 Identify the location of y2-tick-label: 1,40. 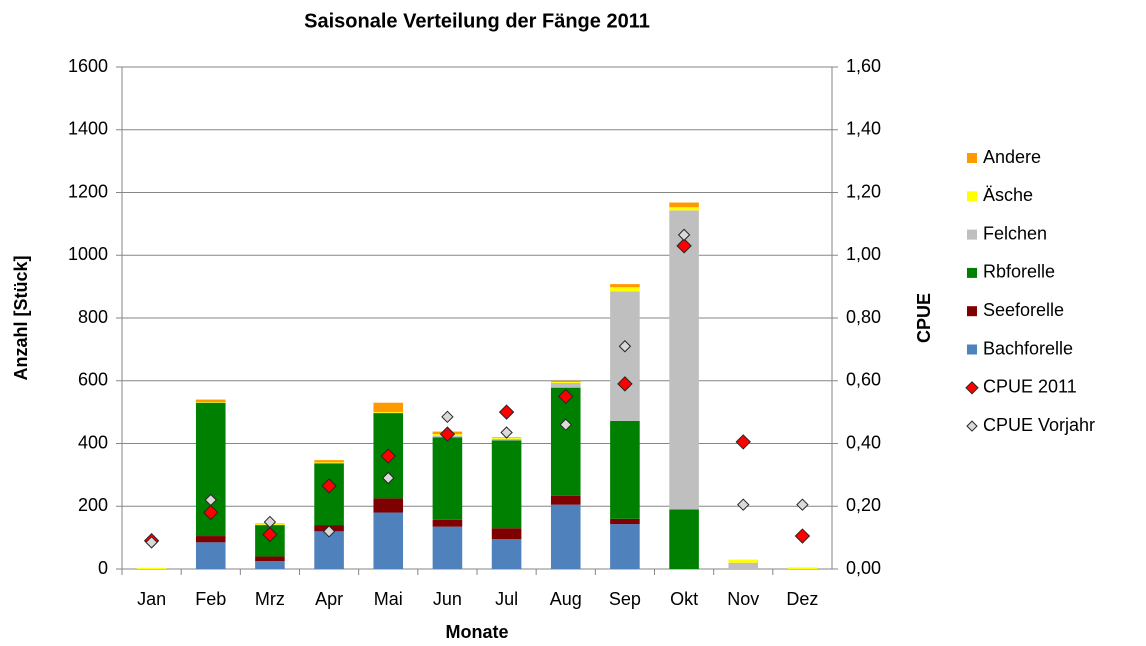
(863, 129).